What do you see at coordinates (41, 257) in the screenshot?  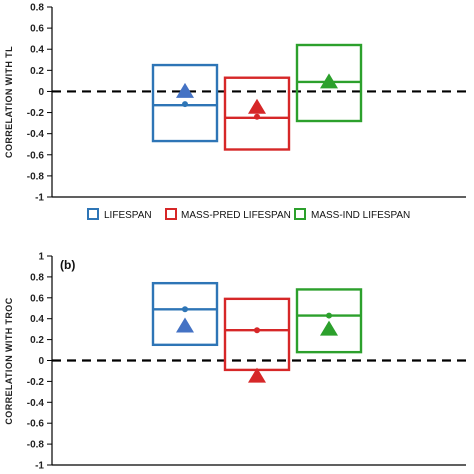 I see `y-tick-label: 1` at bounding box center [41, 257].